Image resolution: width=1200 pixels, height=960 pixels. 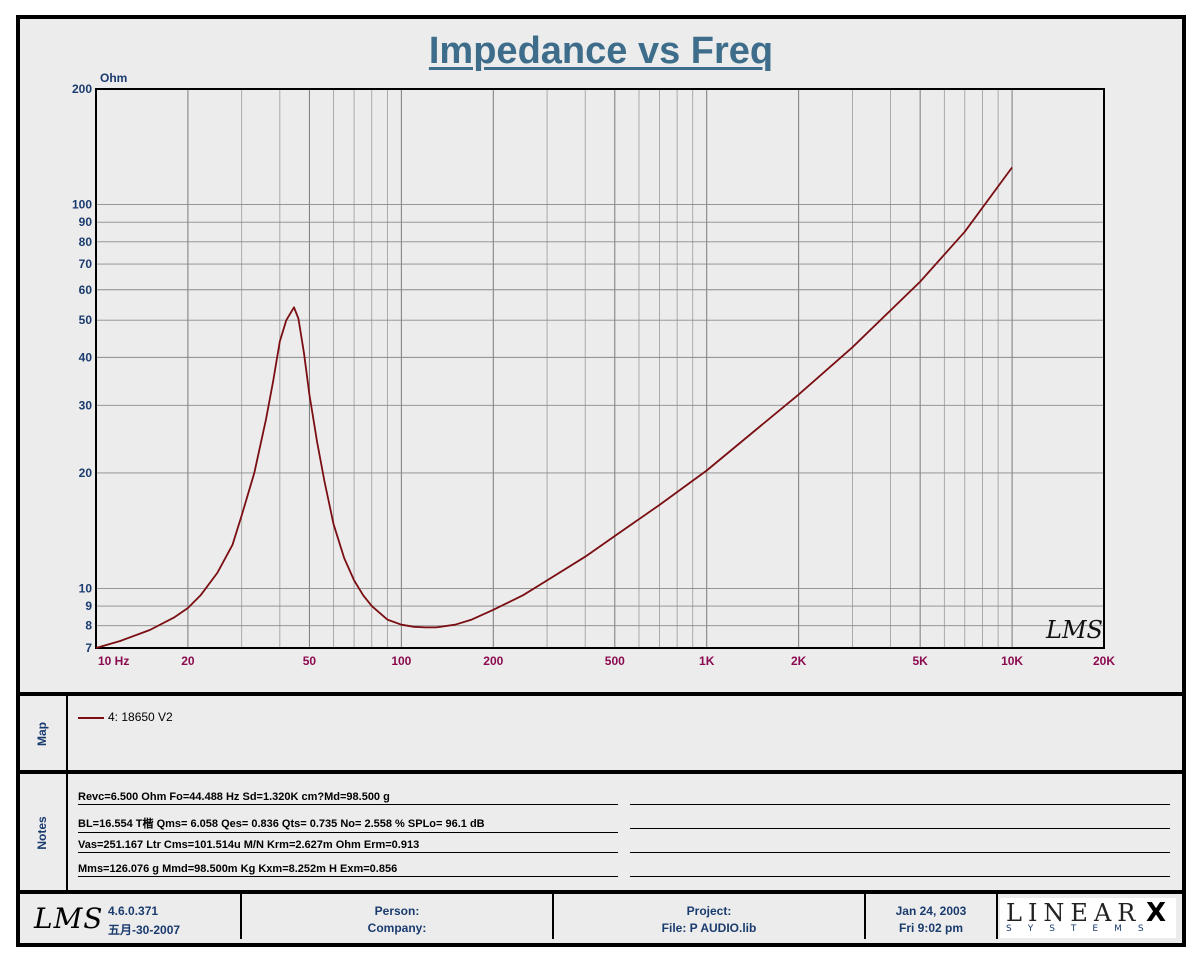 I want to click on notes-section-label: Notes, so click(x=42, y=833).